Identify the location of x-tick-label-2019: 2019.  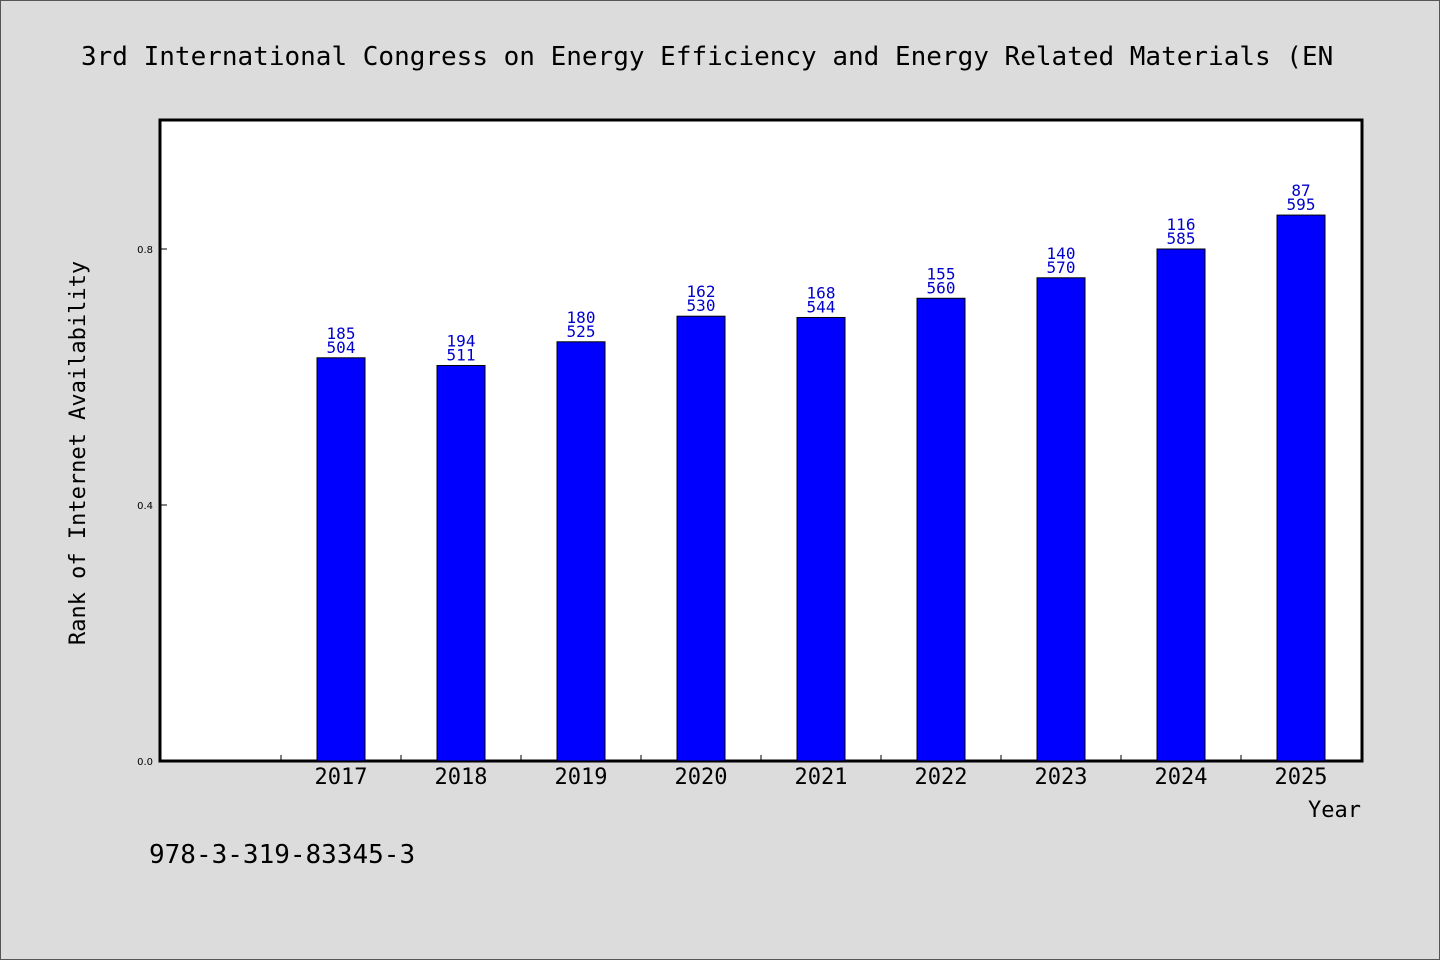
(581, 777).